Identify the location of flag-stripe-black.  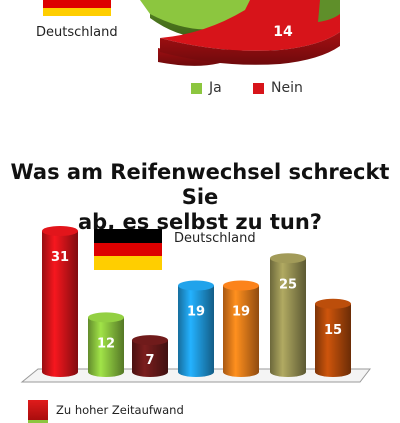
(128, 236).